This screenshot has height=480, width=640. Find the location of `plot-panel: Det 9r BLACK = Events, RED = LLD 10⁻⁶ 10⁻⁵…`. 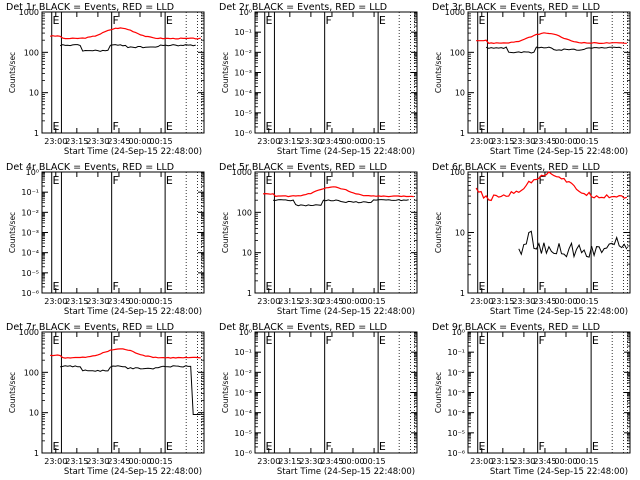

plot-panel: Det 9r BLACK = Events, RED = LLD 10⁻⁶ 10⁻⁵… is located at coordinates (531, 399).